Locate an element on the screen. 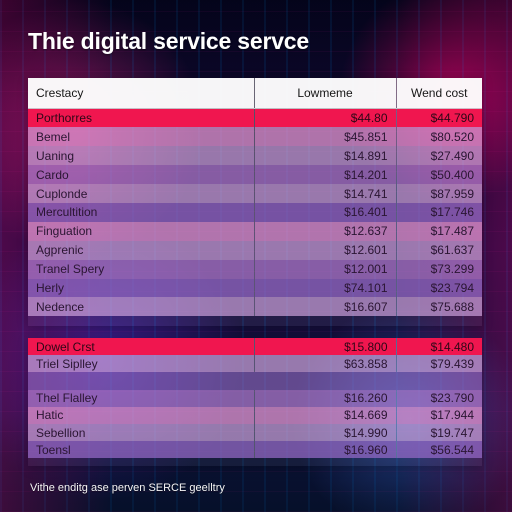  row-value-wend-cost: $17.944 is located at coordinates (452, 415).